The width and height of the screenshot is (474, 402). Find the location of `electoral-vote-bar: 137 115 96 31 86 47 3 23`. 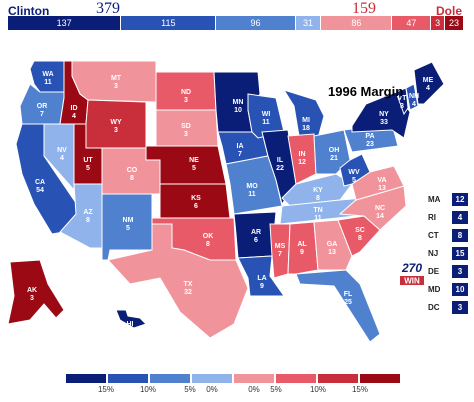

electoral-vote-bar: 137 115 96 31 86 47 3 23 is located at coordinates (236, 23).